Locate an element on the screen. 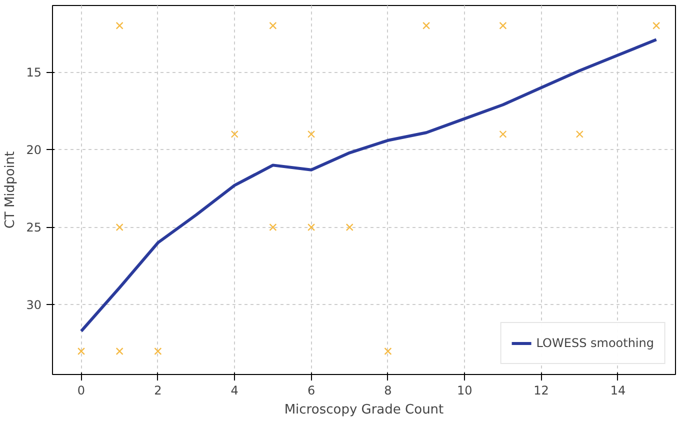  x-tick-label: 2 is located at coordinates (158, 391).